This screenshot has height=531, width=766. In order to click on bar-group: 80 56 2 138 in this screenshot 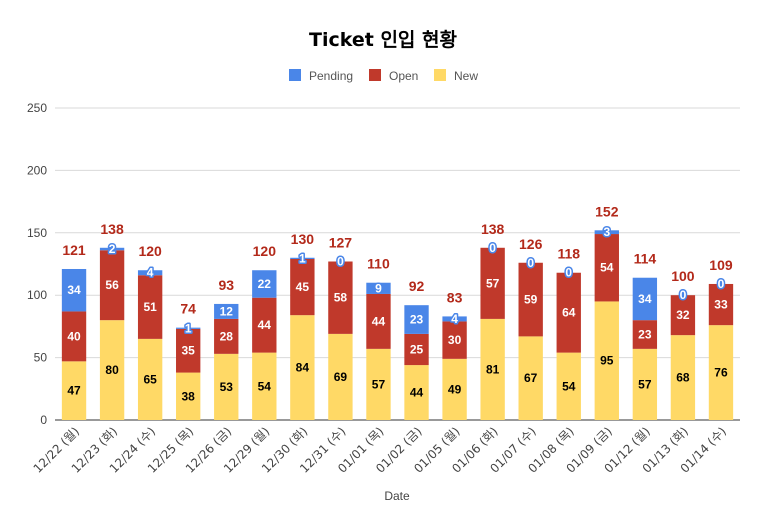, I will do `click(112, 320)`.